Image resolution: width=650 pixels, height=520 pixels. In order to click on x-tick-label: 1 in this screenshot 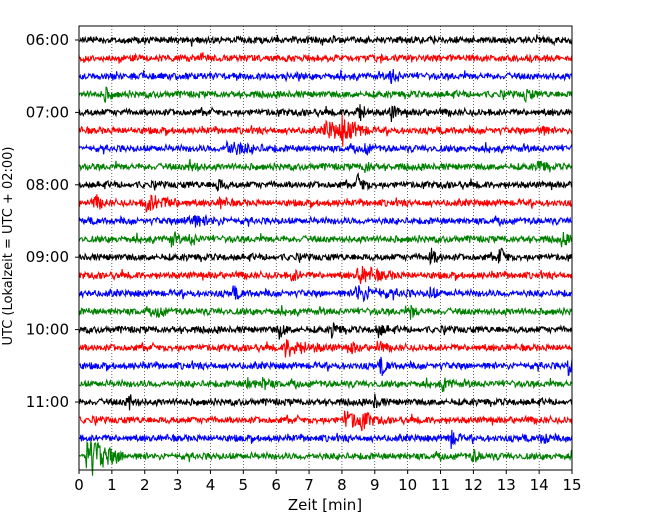, I will do `click(112, 485)`.